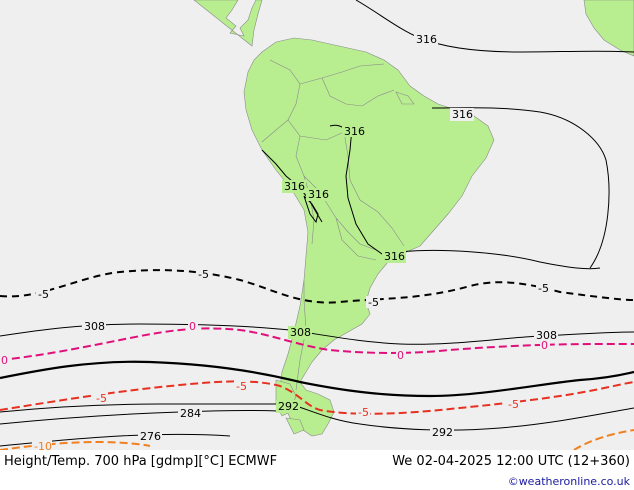 Image resolution: width=634 pixels, height=490 pixels. Describe the element at coordinates (43, 445) in the screenshot. I see `label-t-orange: -10` at that location.